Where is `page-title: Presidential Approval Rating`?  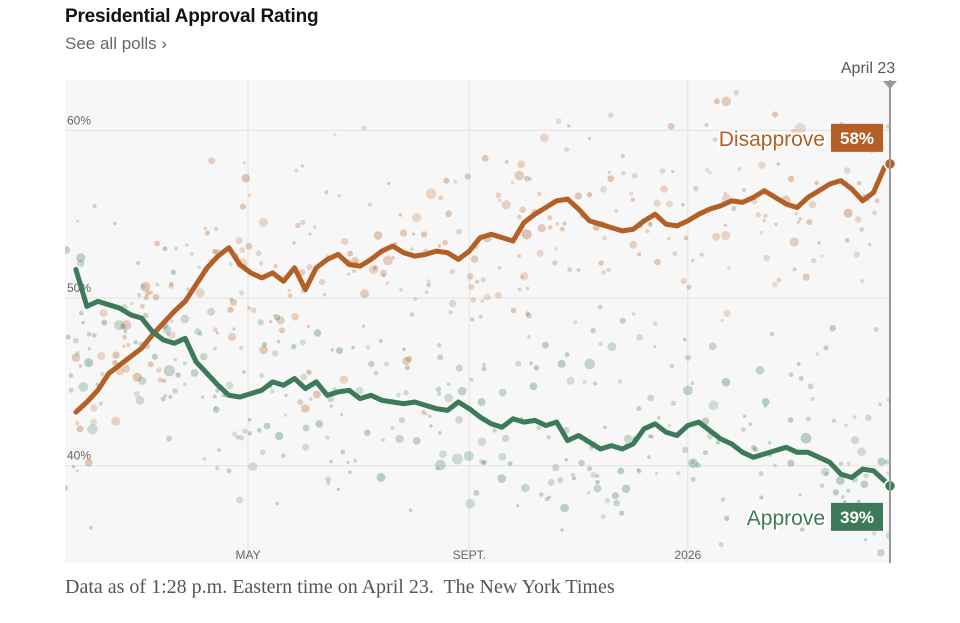 page-title: Presidential Approval Rating is located at coordinates (192, 16).